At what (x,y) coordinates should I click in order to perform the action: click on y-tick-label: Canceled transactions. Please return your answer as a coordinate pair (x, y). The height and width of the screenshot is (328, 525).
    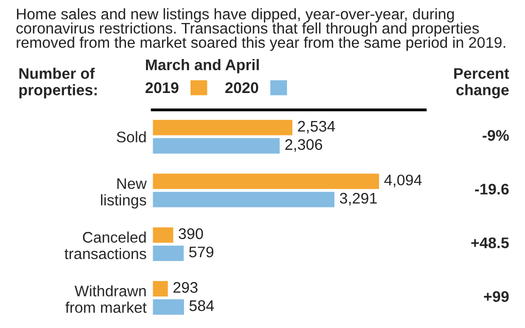
    Looking at the image, I should click on (105, 246).